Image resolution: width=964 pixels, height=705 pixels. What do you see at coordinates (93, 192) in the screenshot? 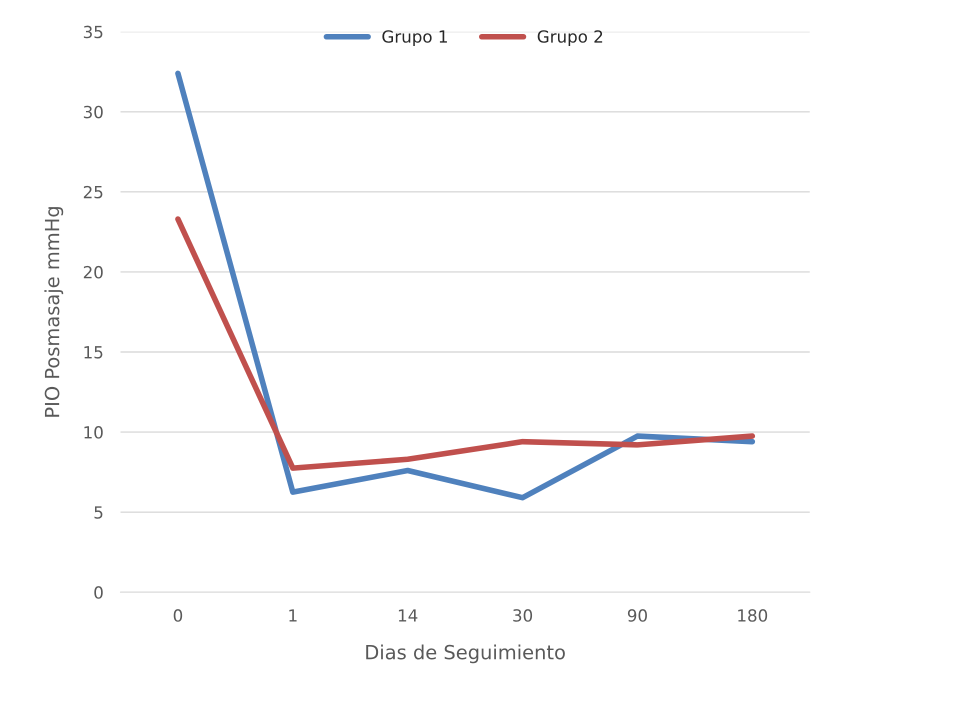
I see `y-tick-label: 25` at bounding box center [93, 192].